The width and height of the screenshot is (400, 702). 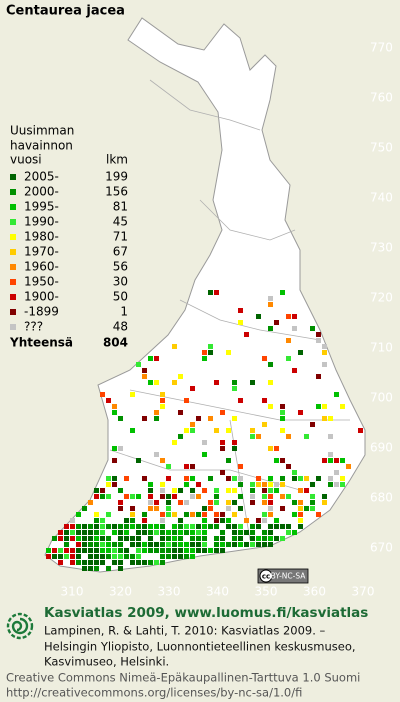 What do you see at coordinates (381, 248) in the screenshot?
I see `northing-label: 730` at bounding box center [381, 248].